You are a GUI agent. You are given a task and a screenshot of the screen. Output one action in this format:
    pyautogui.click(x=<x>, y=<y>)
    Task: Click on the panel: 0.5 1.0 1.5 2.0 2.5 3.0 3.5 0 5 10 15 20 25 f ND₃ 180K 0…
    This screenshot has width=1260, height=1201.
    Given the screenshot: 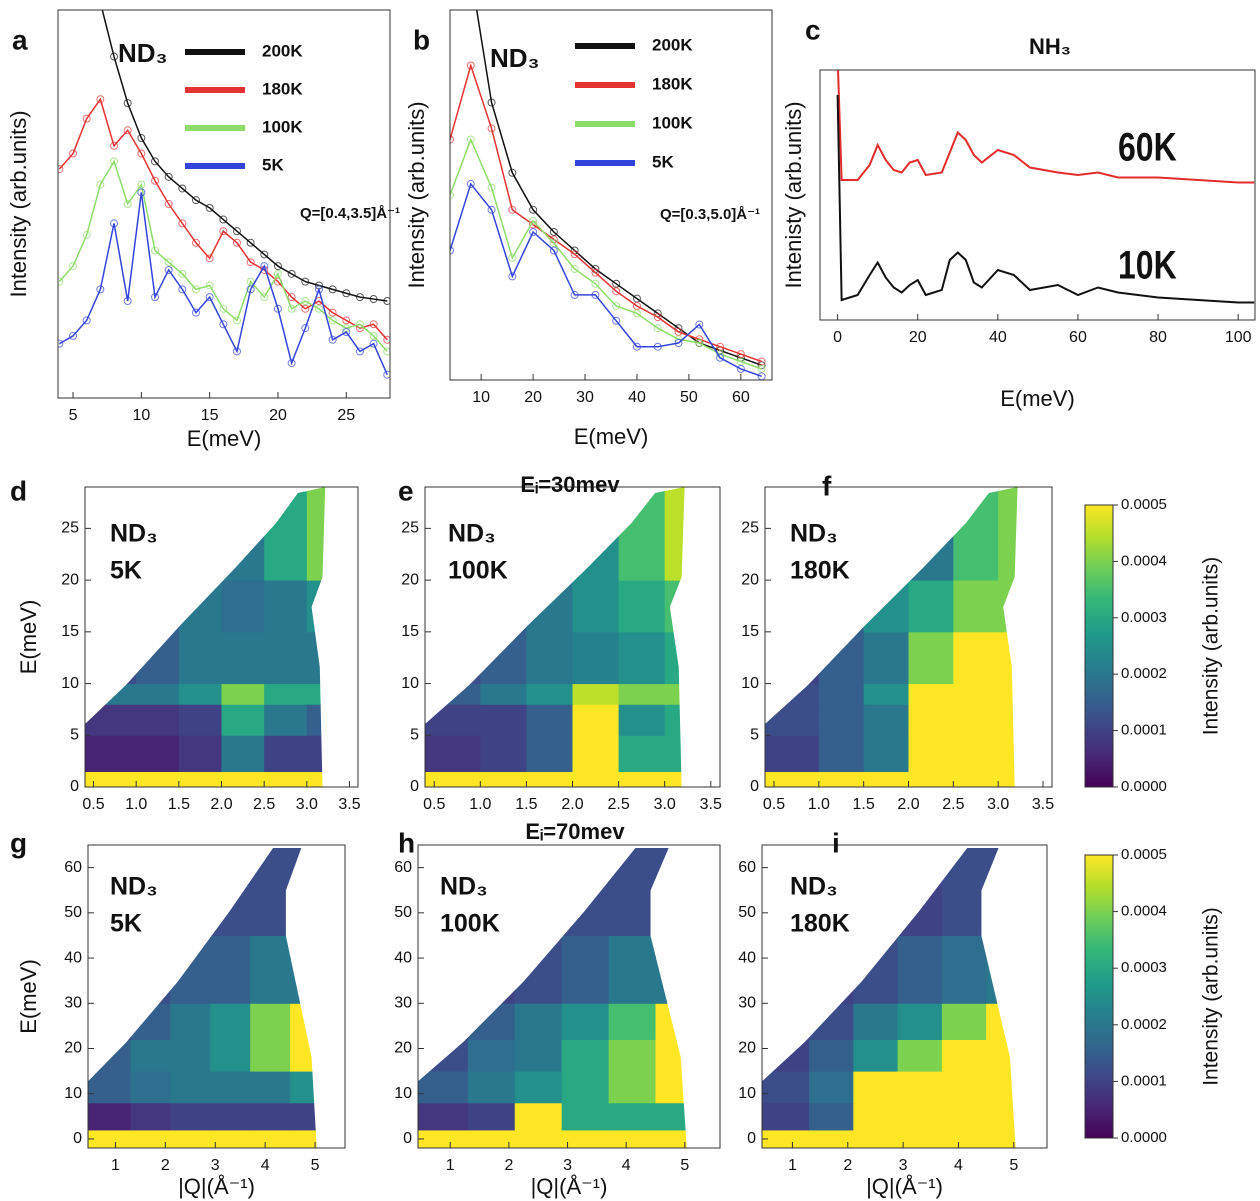 What is the action you would take?
    pyautogui.click(x=981, y=641)
    